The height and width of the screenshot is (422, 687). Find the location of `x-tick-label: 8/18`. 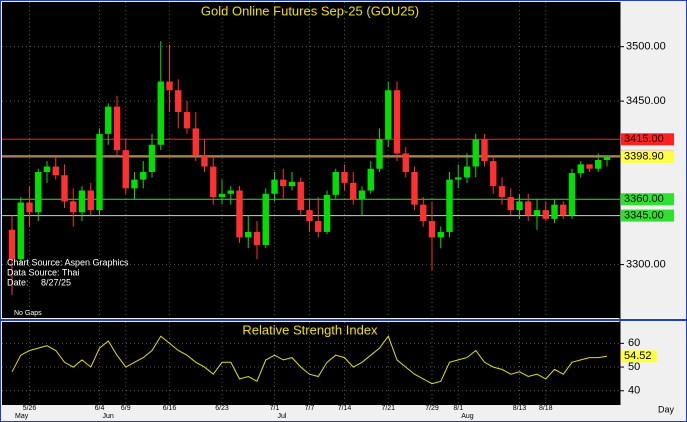

x-tick-label: 8/18 is located at coordinates (546, 408).